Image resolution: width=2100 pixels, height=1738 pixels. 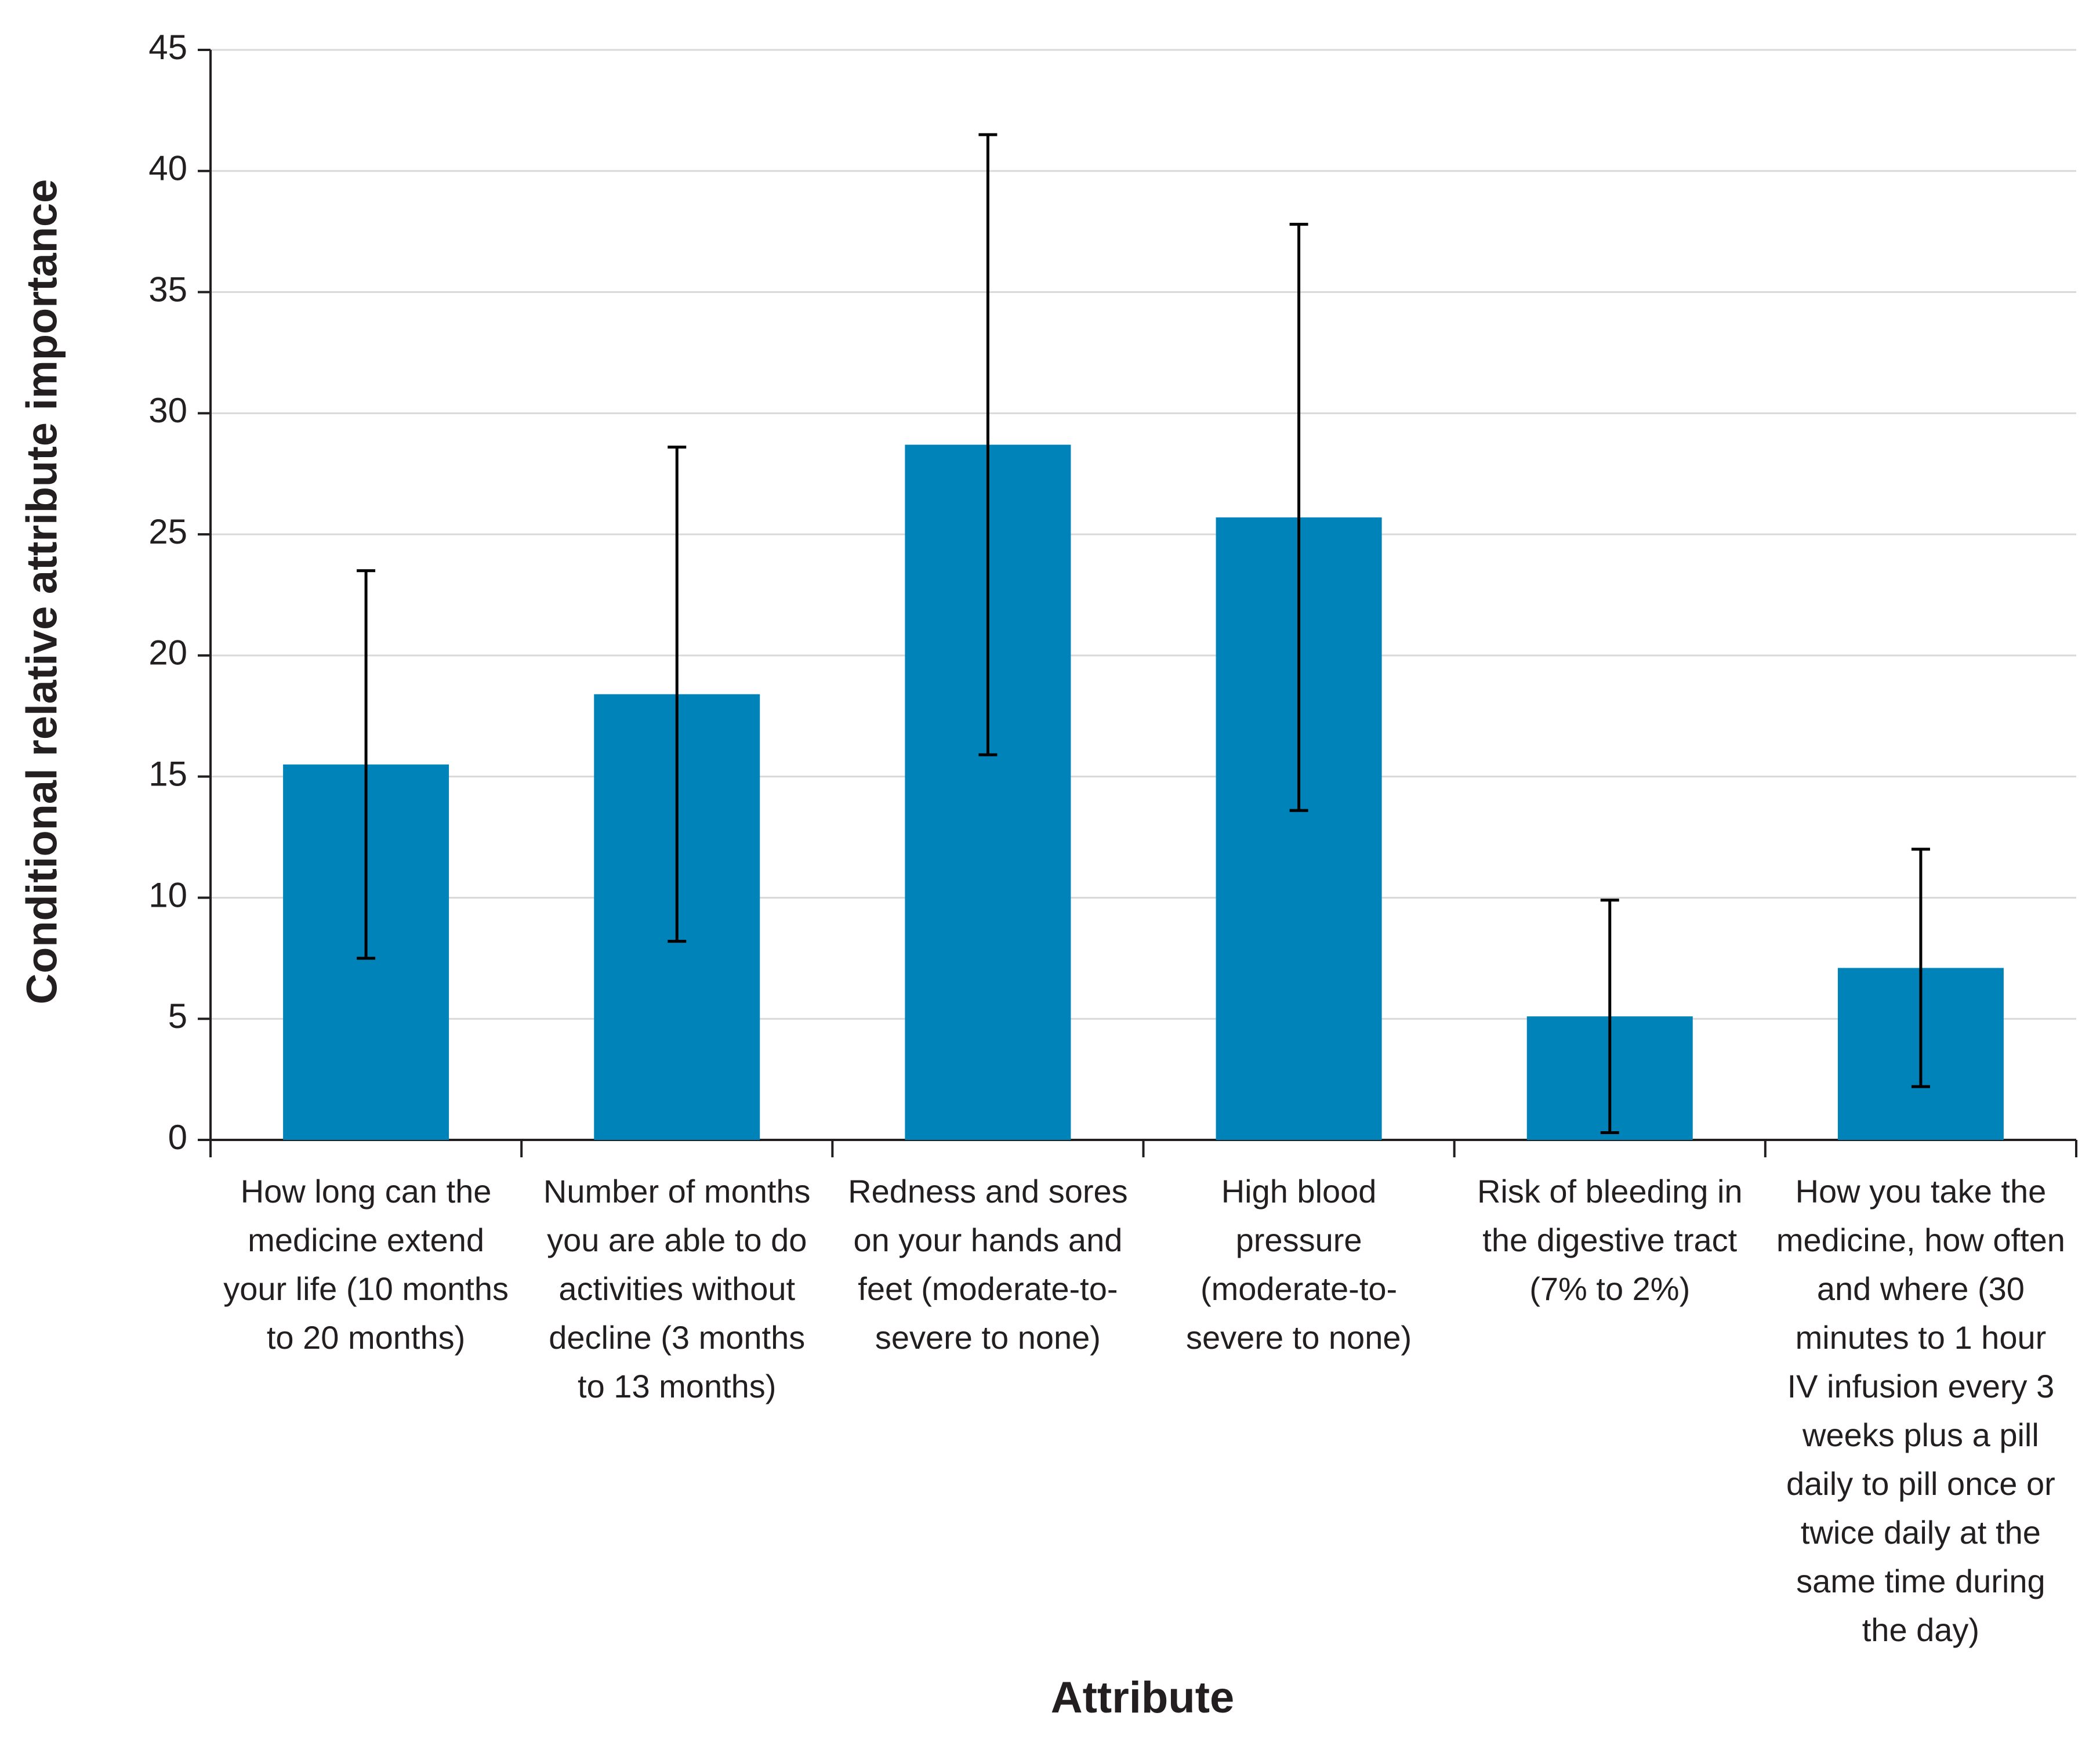 What do you see at coordinates (167, 652) in the screenshot?
I see `y-tick-label: 20` at bounding box center [167, 652].